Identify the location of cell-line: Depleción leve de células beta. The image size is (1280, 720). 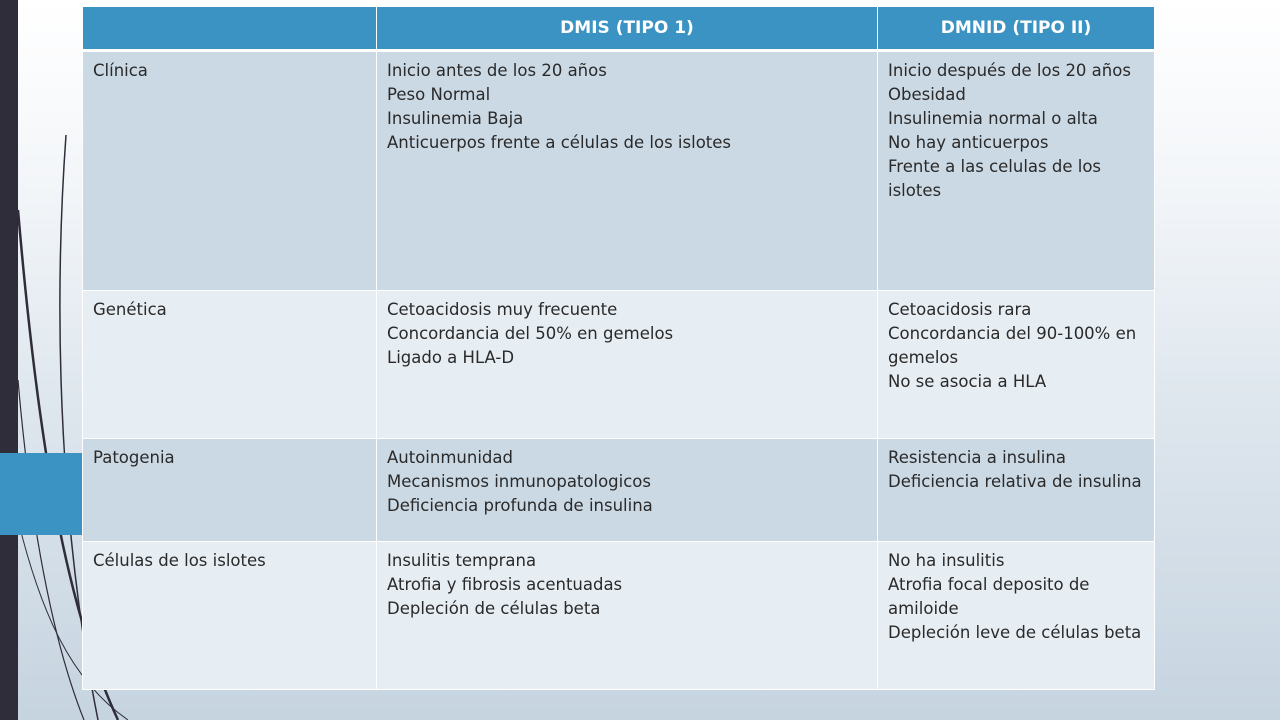
(1015, 632).